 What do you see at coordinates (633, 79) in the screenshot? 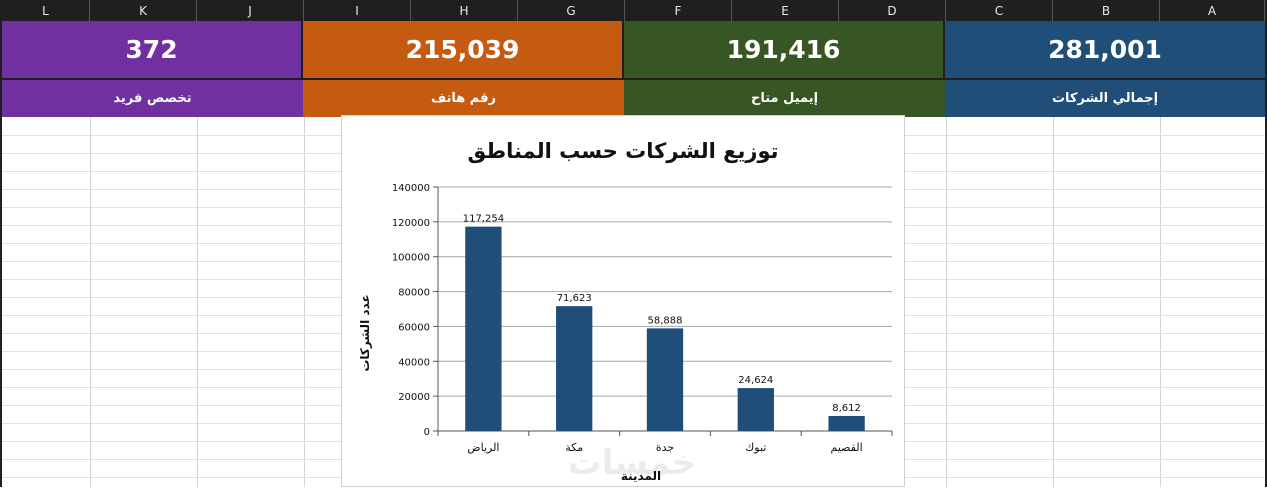
I see `card-divider` at bounding box center [633, 79].